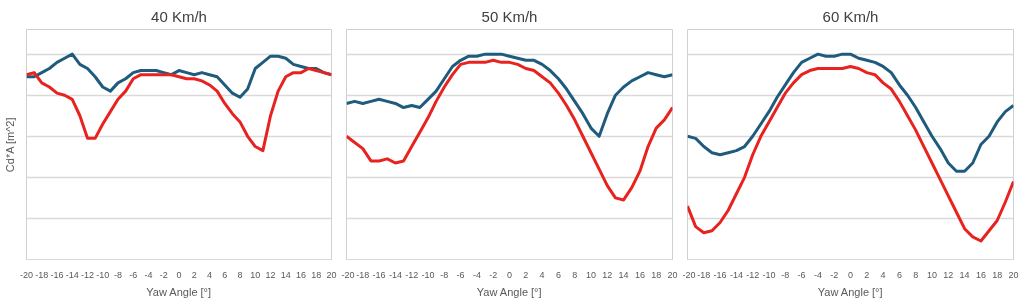 This screenshot has width=1024, height=303. Describe the element at coordinates (9, 145) in the screenshot. I see `y-axis-title: Cd*A [m^2]` at that location.